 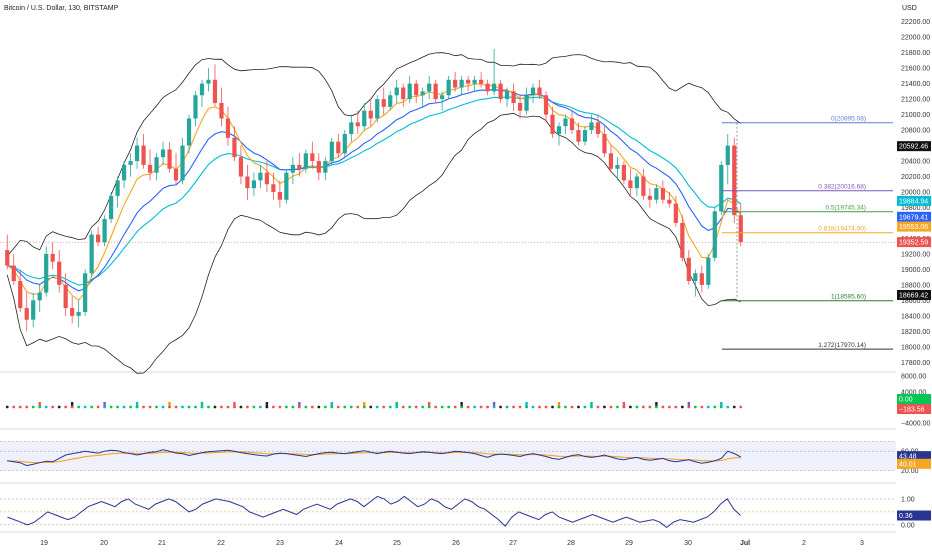 What do you see at coordinates (915, 424) in the screenshot?
I see `osc-tick-label: −4000.00` at bounding box center [915, 424].